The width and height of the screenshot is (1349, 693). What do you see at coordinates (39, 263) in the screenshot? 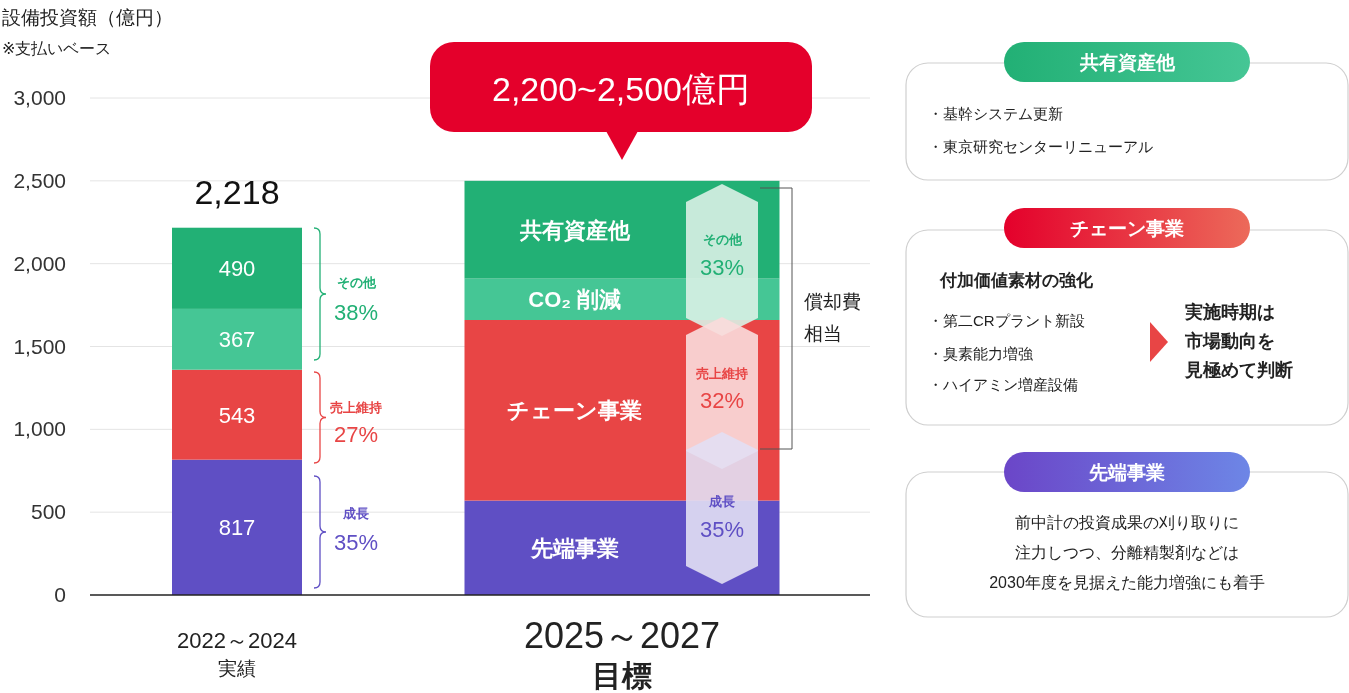
I see `y-tick-label: 2,000` at bounding box center [39, 263].